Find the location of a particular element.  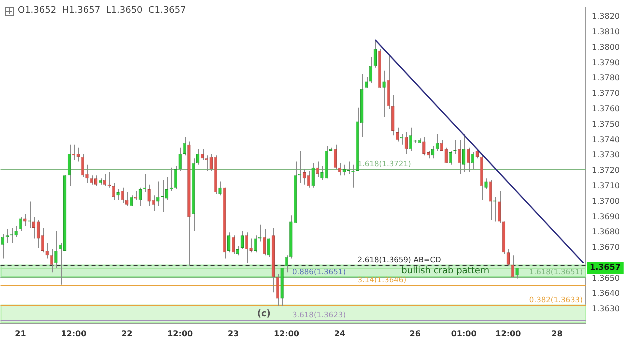

x-tick-label: 01:00 is located at coordinates (464, 333).